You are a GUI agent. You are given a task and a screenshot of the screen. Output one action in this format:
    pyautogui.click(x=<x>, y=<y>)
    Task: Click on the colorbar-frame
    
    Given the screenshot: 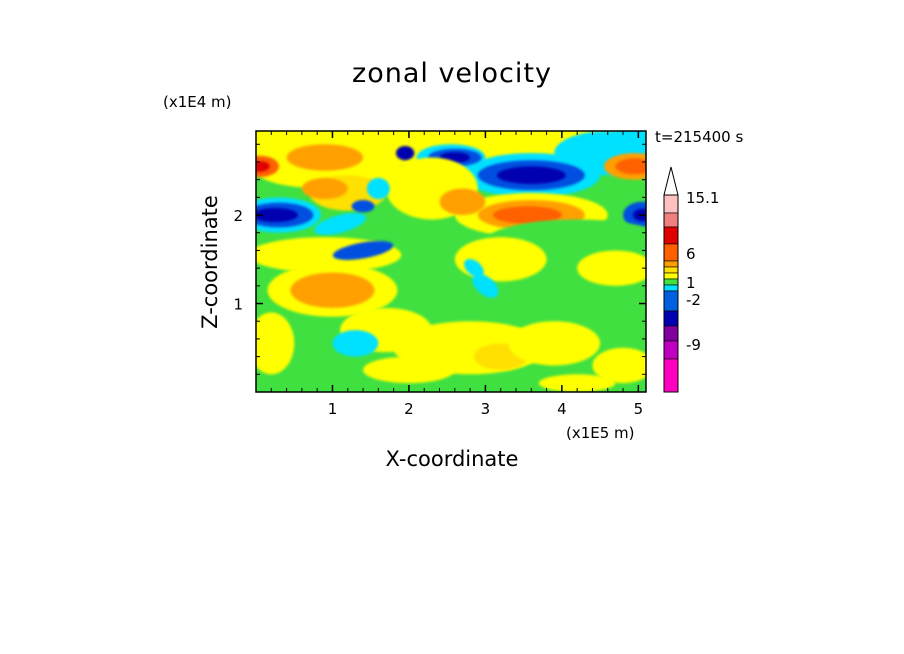 What is the action you would take?
    pyautogui.click(x=671, y=293)
    